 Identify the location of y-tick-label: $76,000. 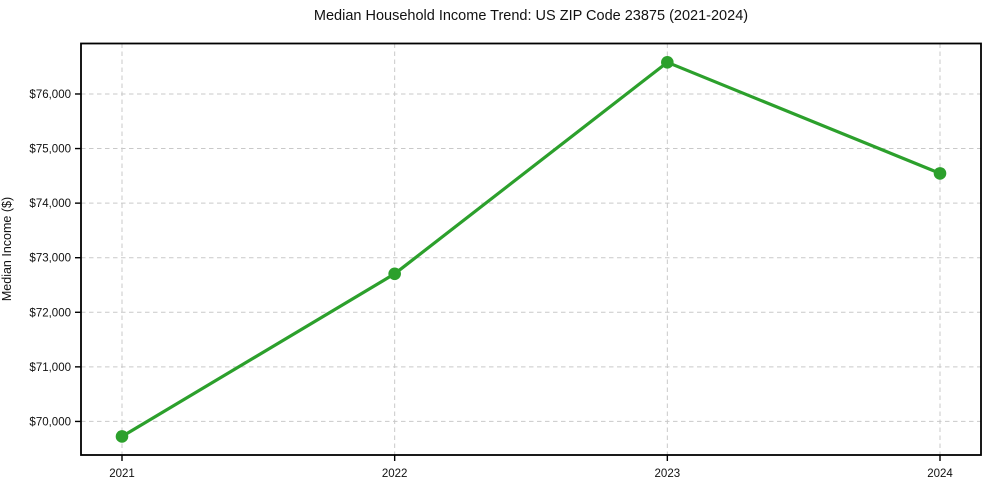
(50, 95).